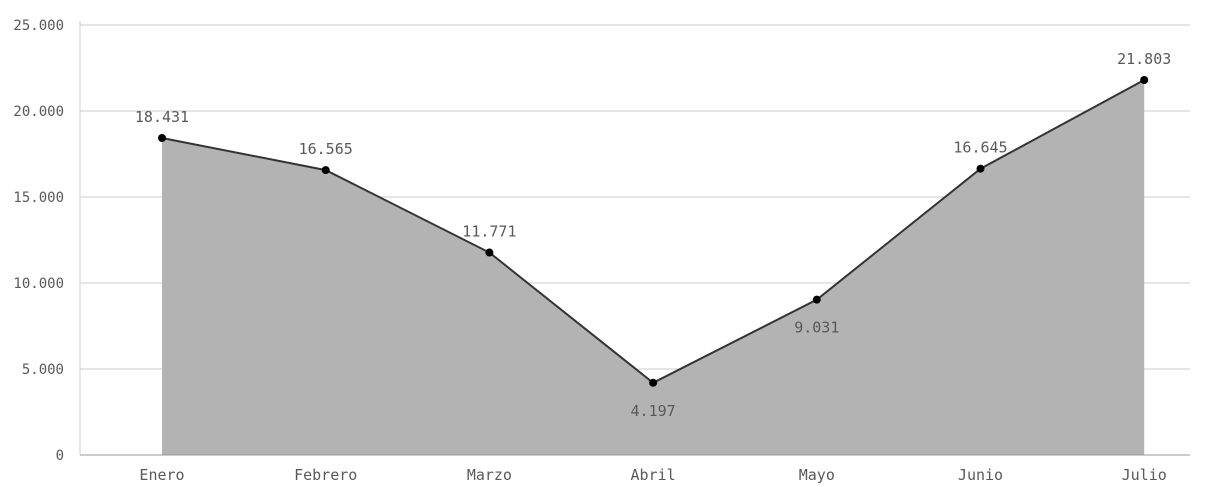  Describe the element at coordinates (38, 284) in the screenshot. I see `y-tick-label: 10.000` at that location.